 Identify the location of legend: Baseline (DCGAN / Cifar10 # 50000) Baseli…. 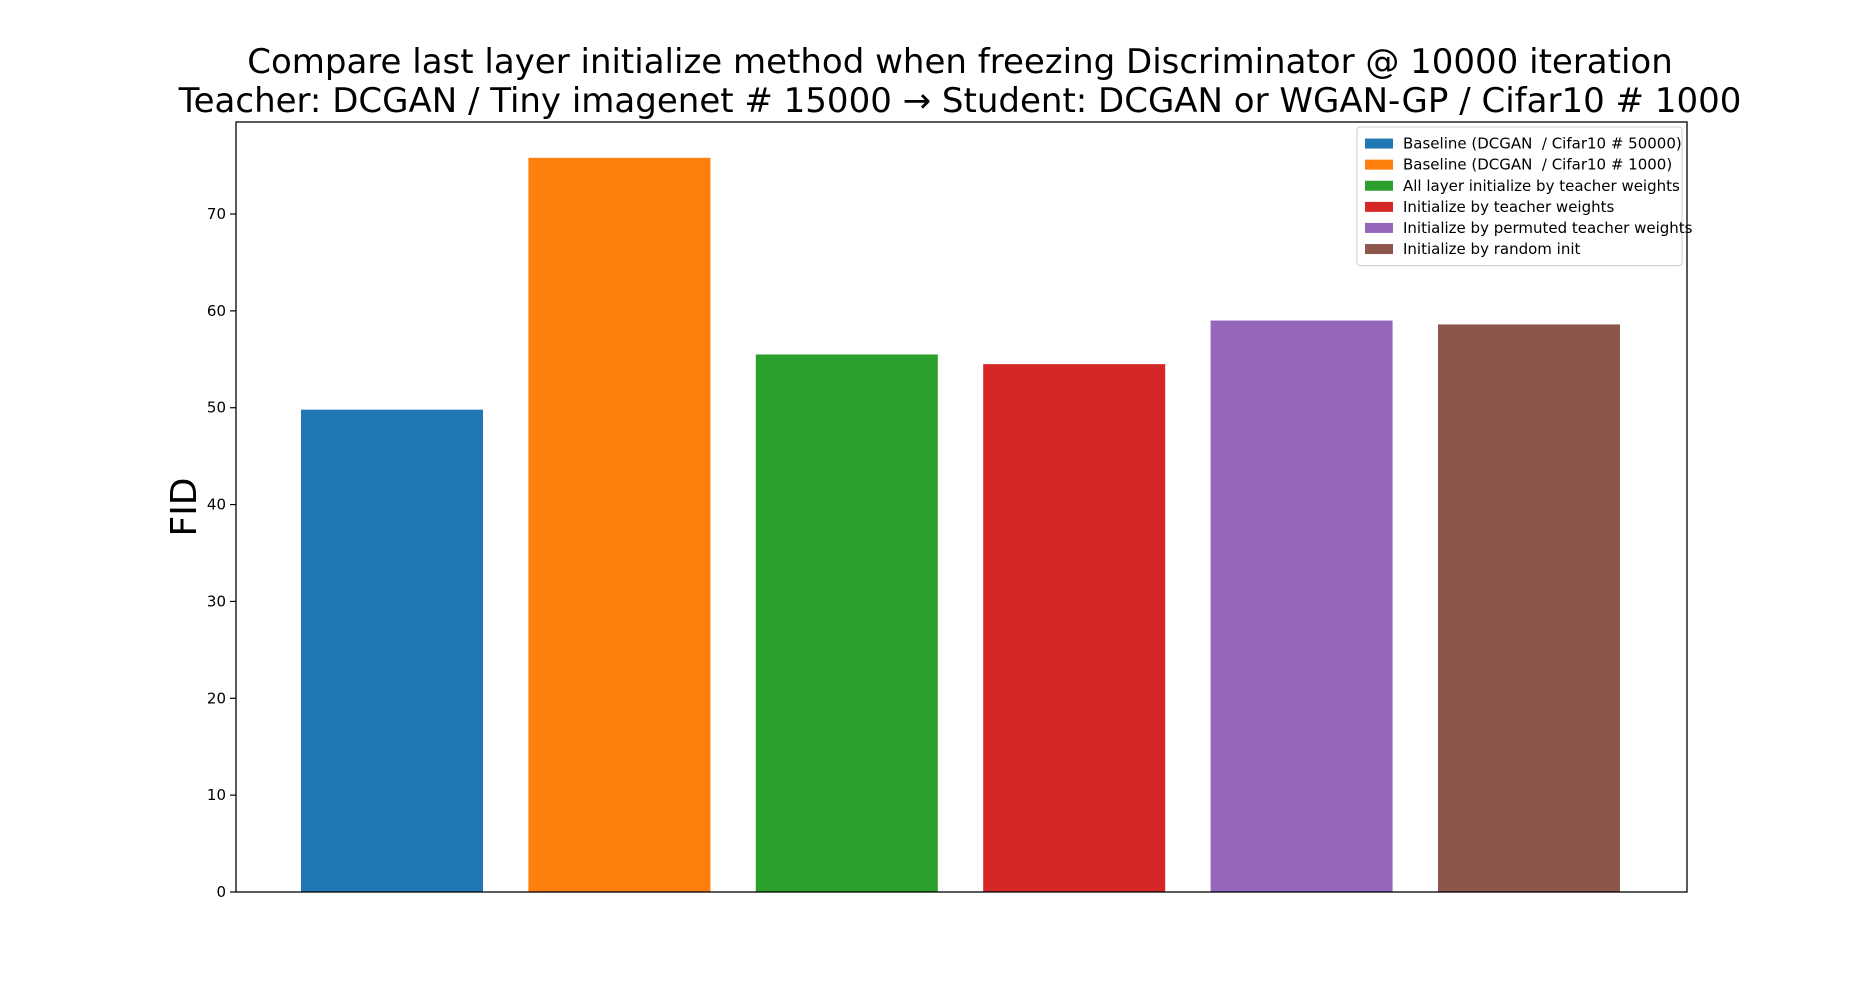
(1524, 196).